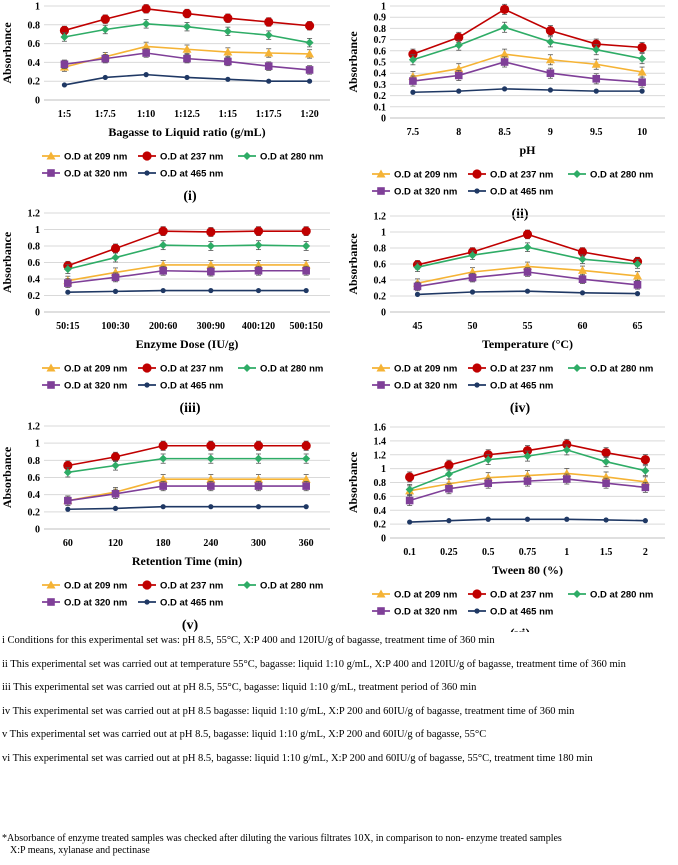 Image resolution: width=678 pixels, height=865 pixels. What do you see at coordinates (527, 469) in the screenshot?
I see `series-od280` at bounding box center [527, 469].